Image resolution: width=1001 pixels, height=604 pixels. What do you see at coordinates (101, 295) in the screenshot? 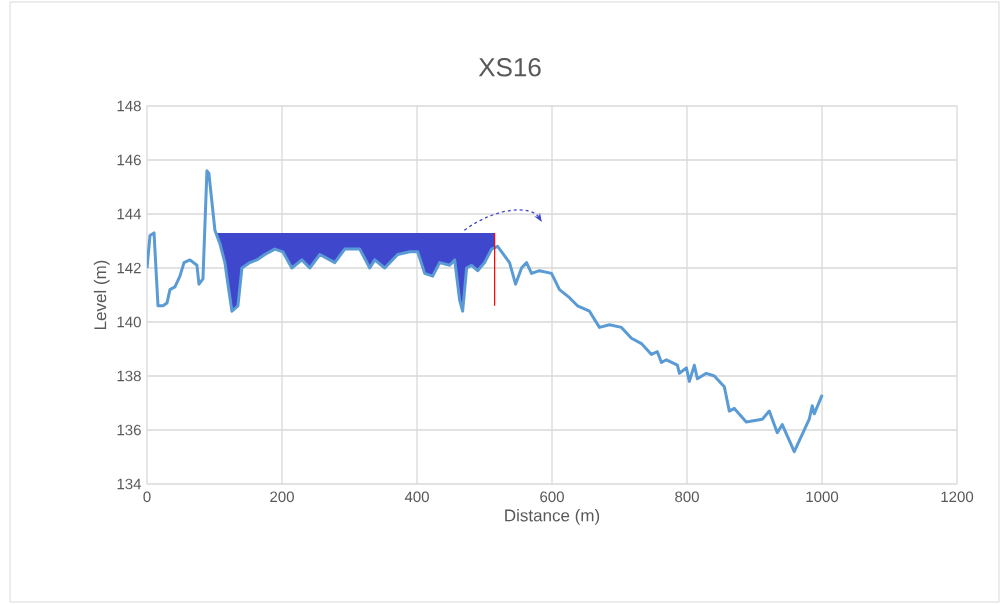
I see `y-axis-title: Level (m)` at bounding box center [101, 295].